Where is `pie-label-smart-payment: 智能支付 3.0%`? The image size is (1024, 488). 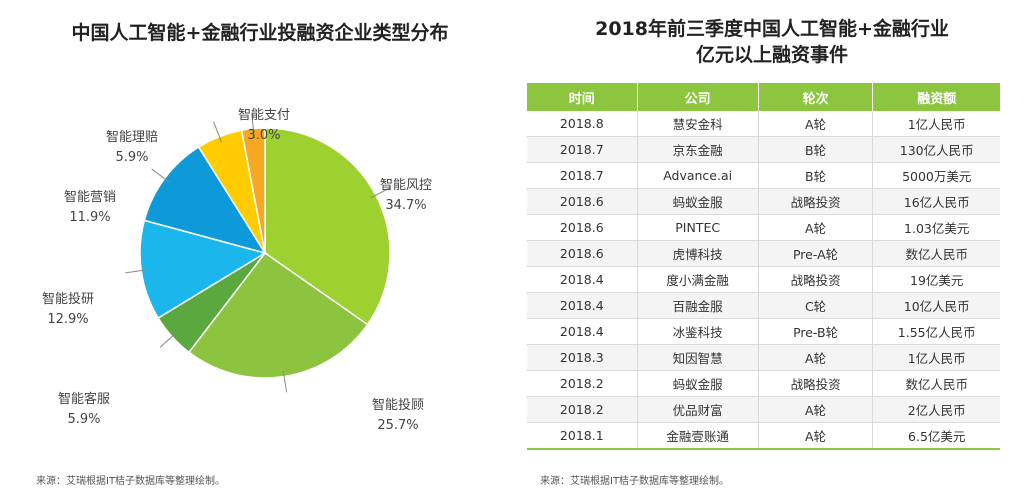 pie-label-smart-payment: 智能支付 3.0% is located at coordinates (264, 126).